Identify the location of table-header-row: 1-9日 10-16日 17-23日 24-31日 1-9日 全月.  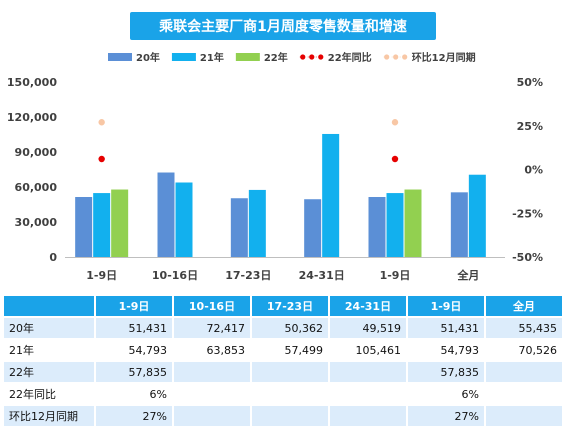
(284, 307).